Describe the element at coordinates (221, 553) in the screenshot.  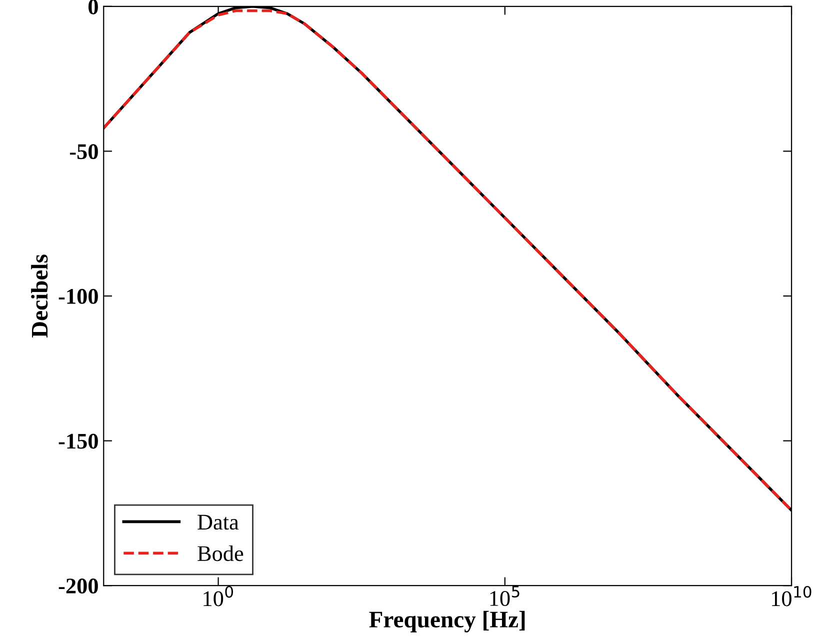
I see `legend-label: Bode` at that location.